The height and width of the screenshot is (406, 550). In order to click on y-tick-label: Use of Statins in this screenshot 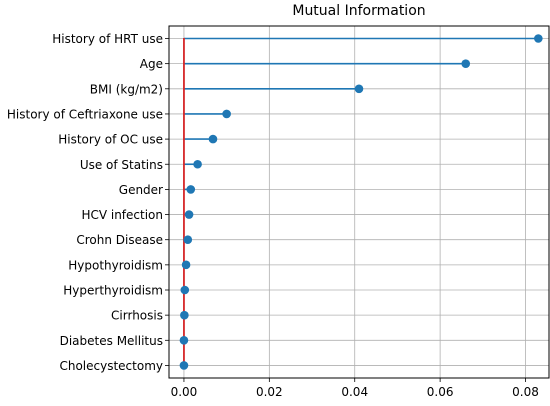, I will do `click(121, 165)`.